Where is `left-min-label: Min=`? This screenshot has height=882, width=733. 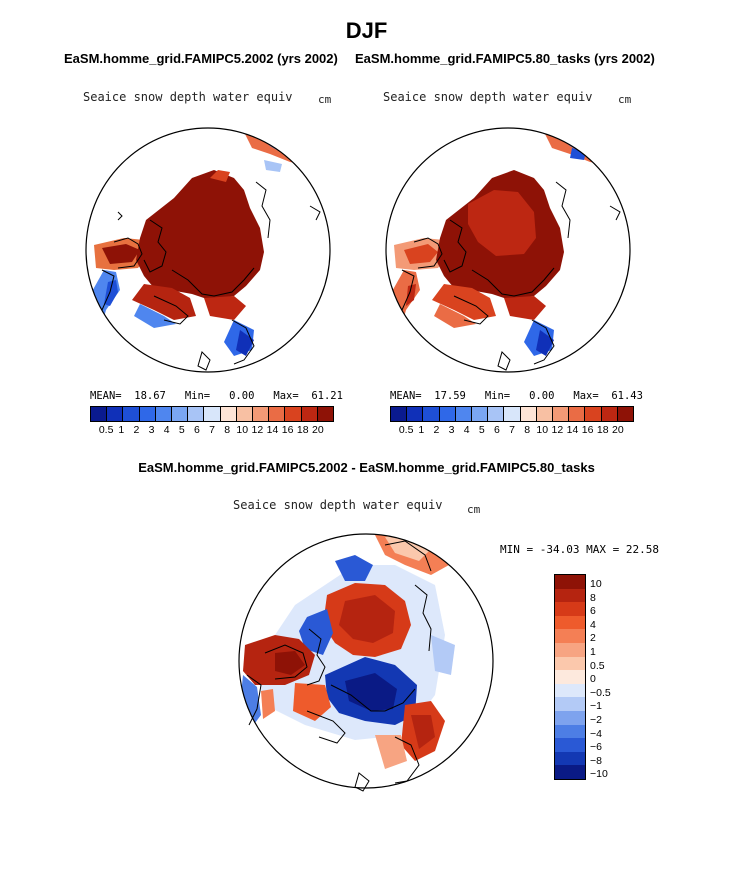
left-min-label: Min= is located at coordinates (197, 396).